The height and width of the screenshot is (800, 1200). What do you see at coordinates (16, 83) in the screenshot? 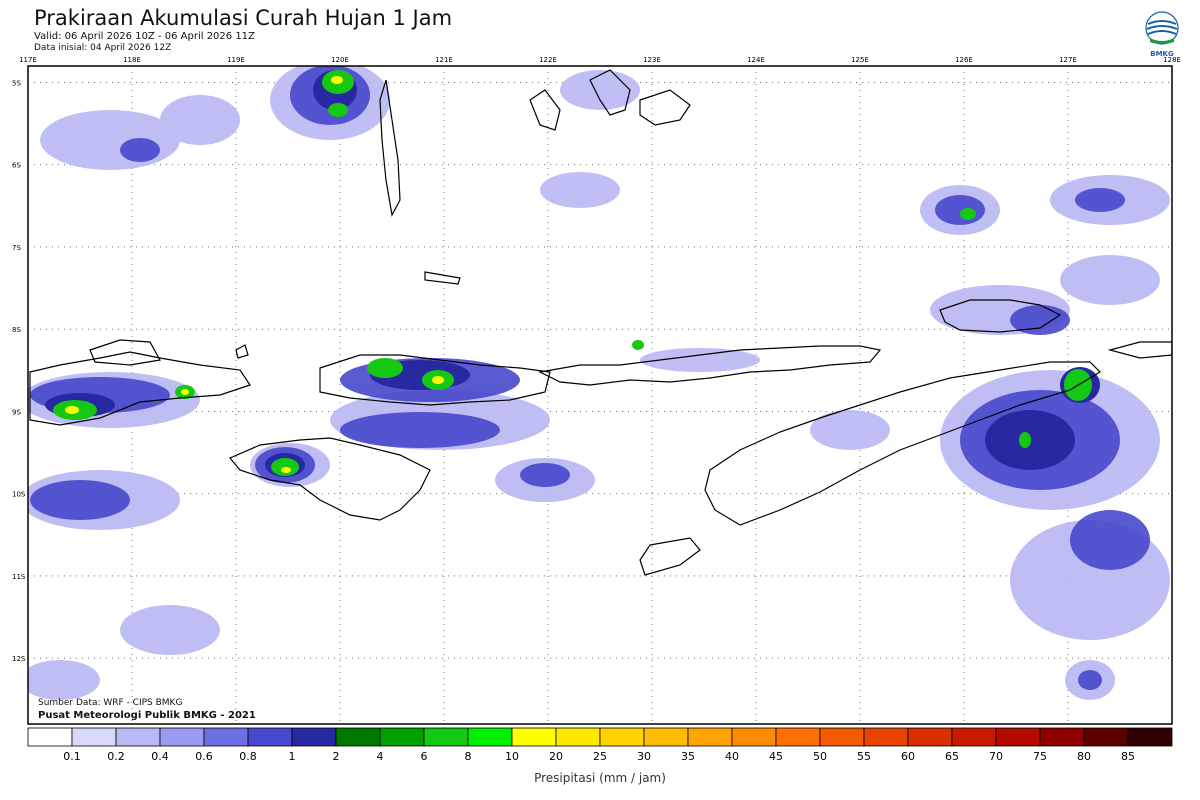
I see `latitude-label: 5S` at bounding box center [16, 83].